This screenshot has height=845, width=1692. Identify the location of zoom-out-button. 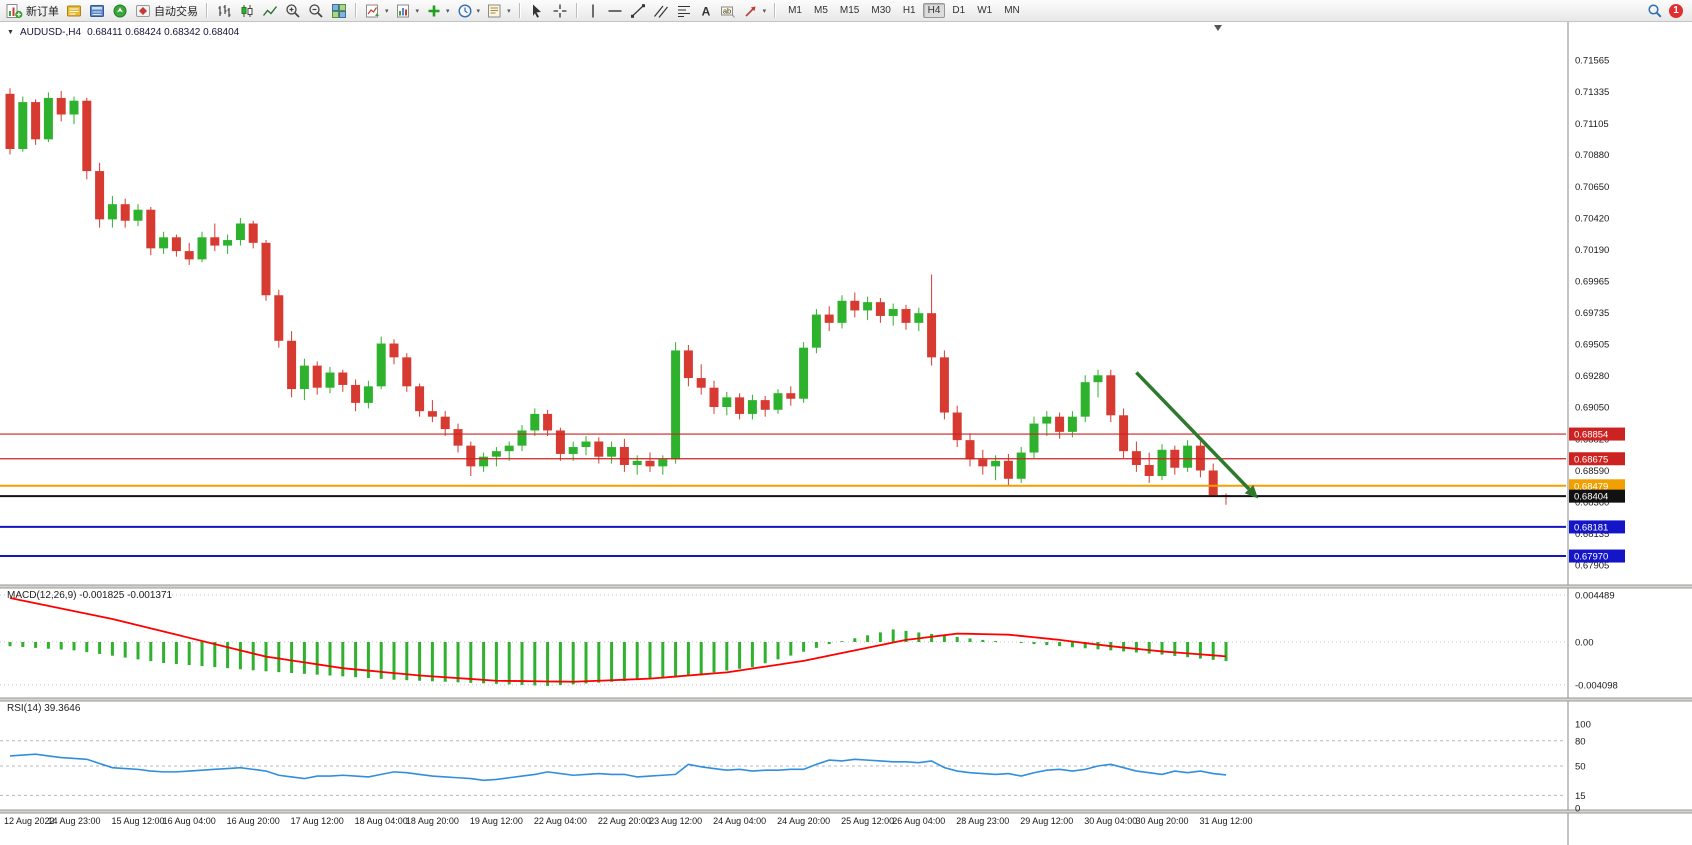
(316, 11).